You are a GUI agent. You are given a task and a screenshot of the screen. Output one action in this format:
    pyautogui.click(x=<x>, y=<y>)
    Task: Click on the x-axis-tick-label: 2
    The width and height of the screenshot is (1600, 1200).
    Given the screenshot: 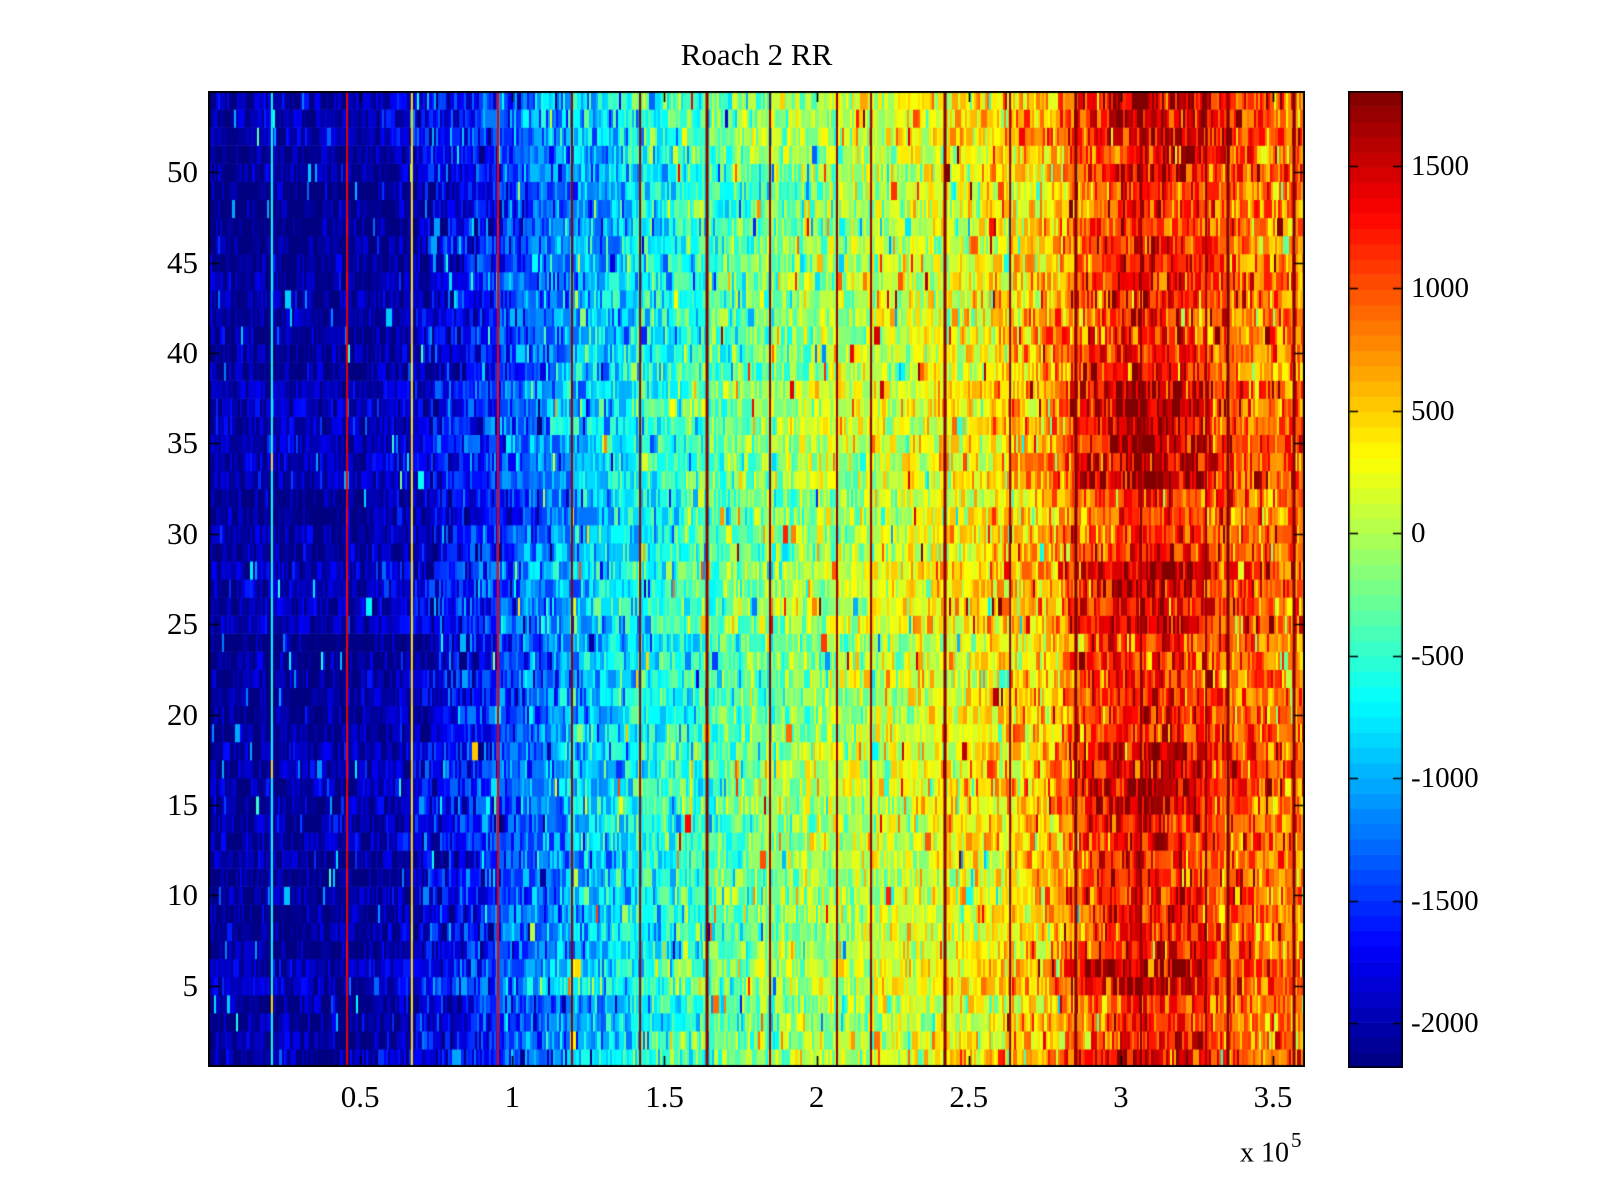 What is the action you would take?
    pyautogui.click(x=816, y=1096)
    